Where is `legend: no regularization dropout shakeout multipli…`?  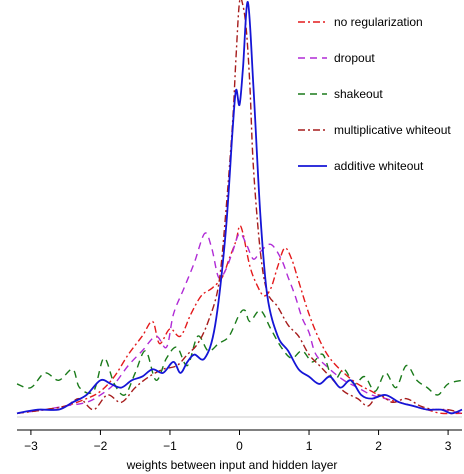 legend: no regularization dropout shakeout multipli… is located at coordinates (374, 94).